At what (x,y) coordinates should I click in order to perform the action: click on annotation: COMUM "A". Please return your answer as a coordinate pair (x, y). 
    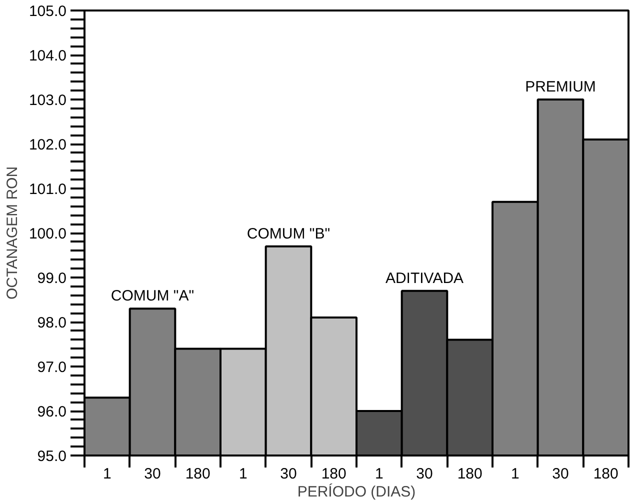
    Looking at the image, I should click on (152, 296).